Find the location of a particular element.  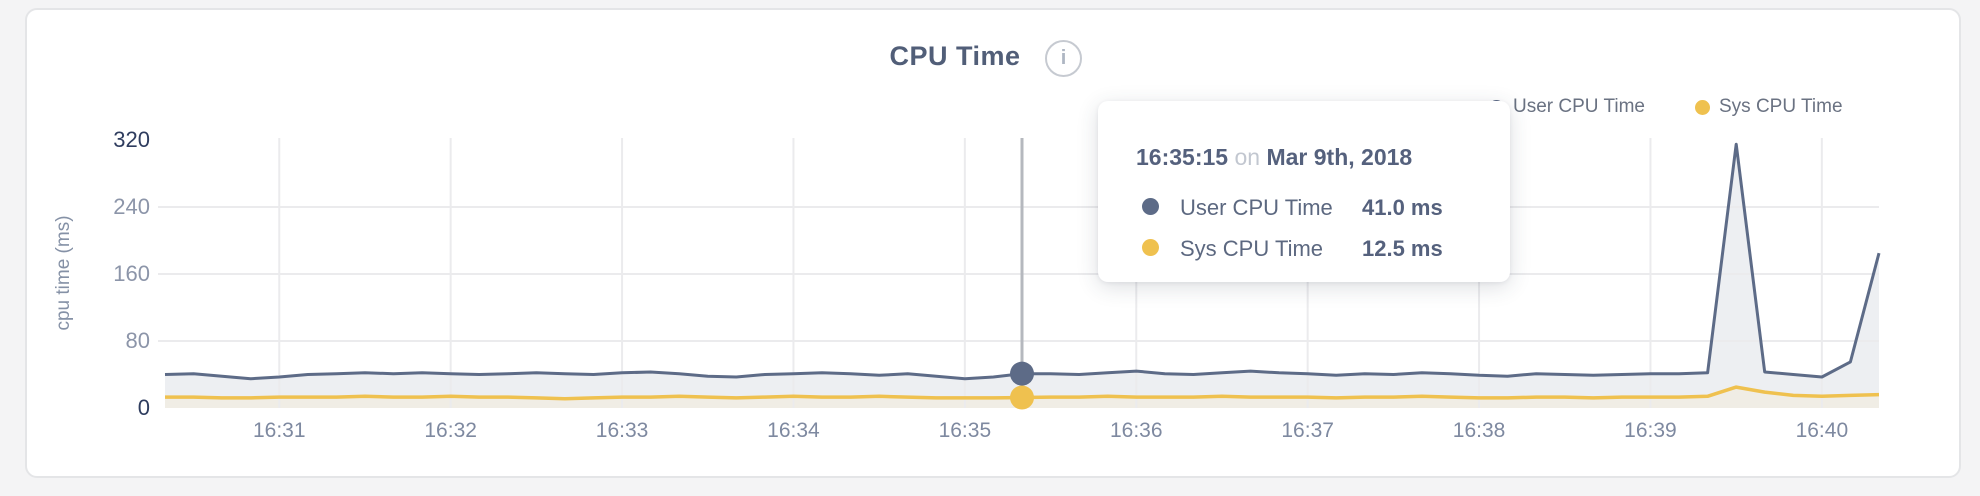

y-axis-tick-label: 160 is located at coordinates (131, 273).